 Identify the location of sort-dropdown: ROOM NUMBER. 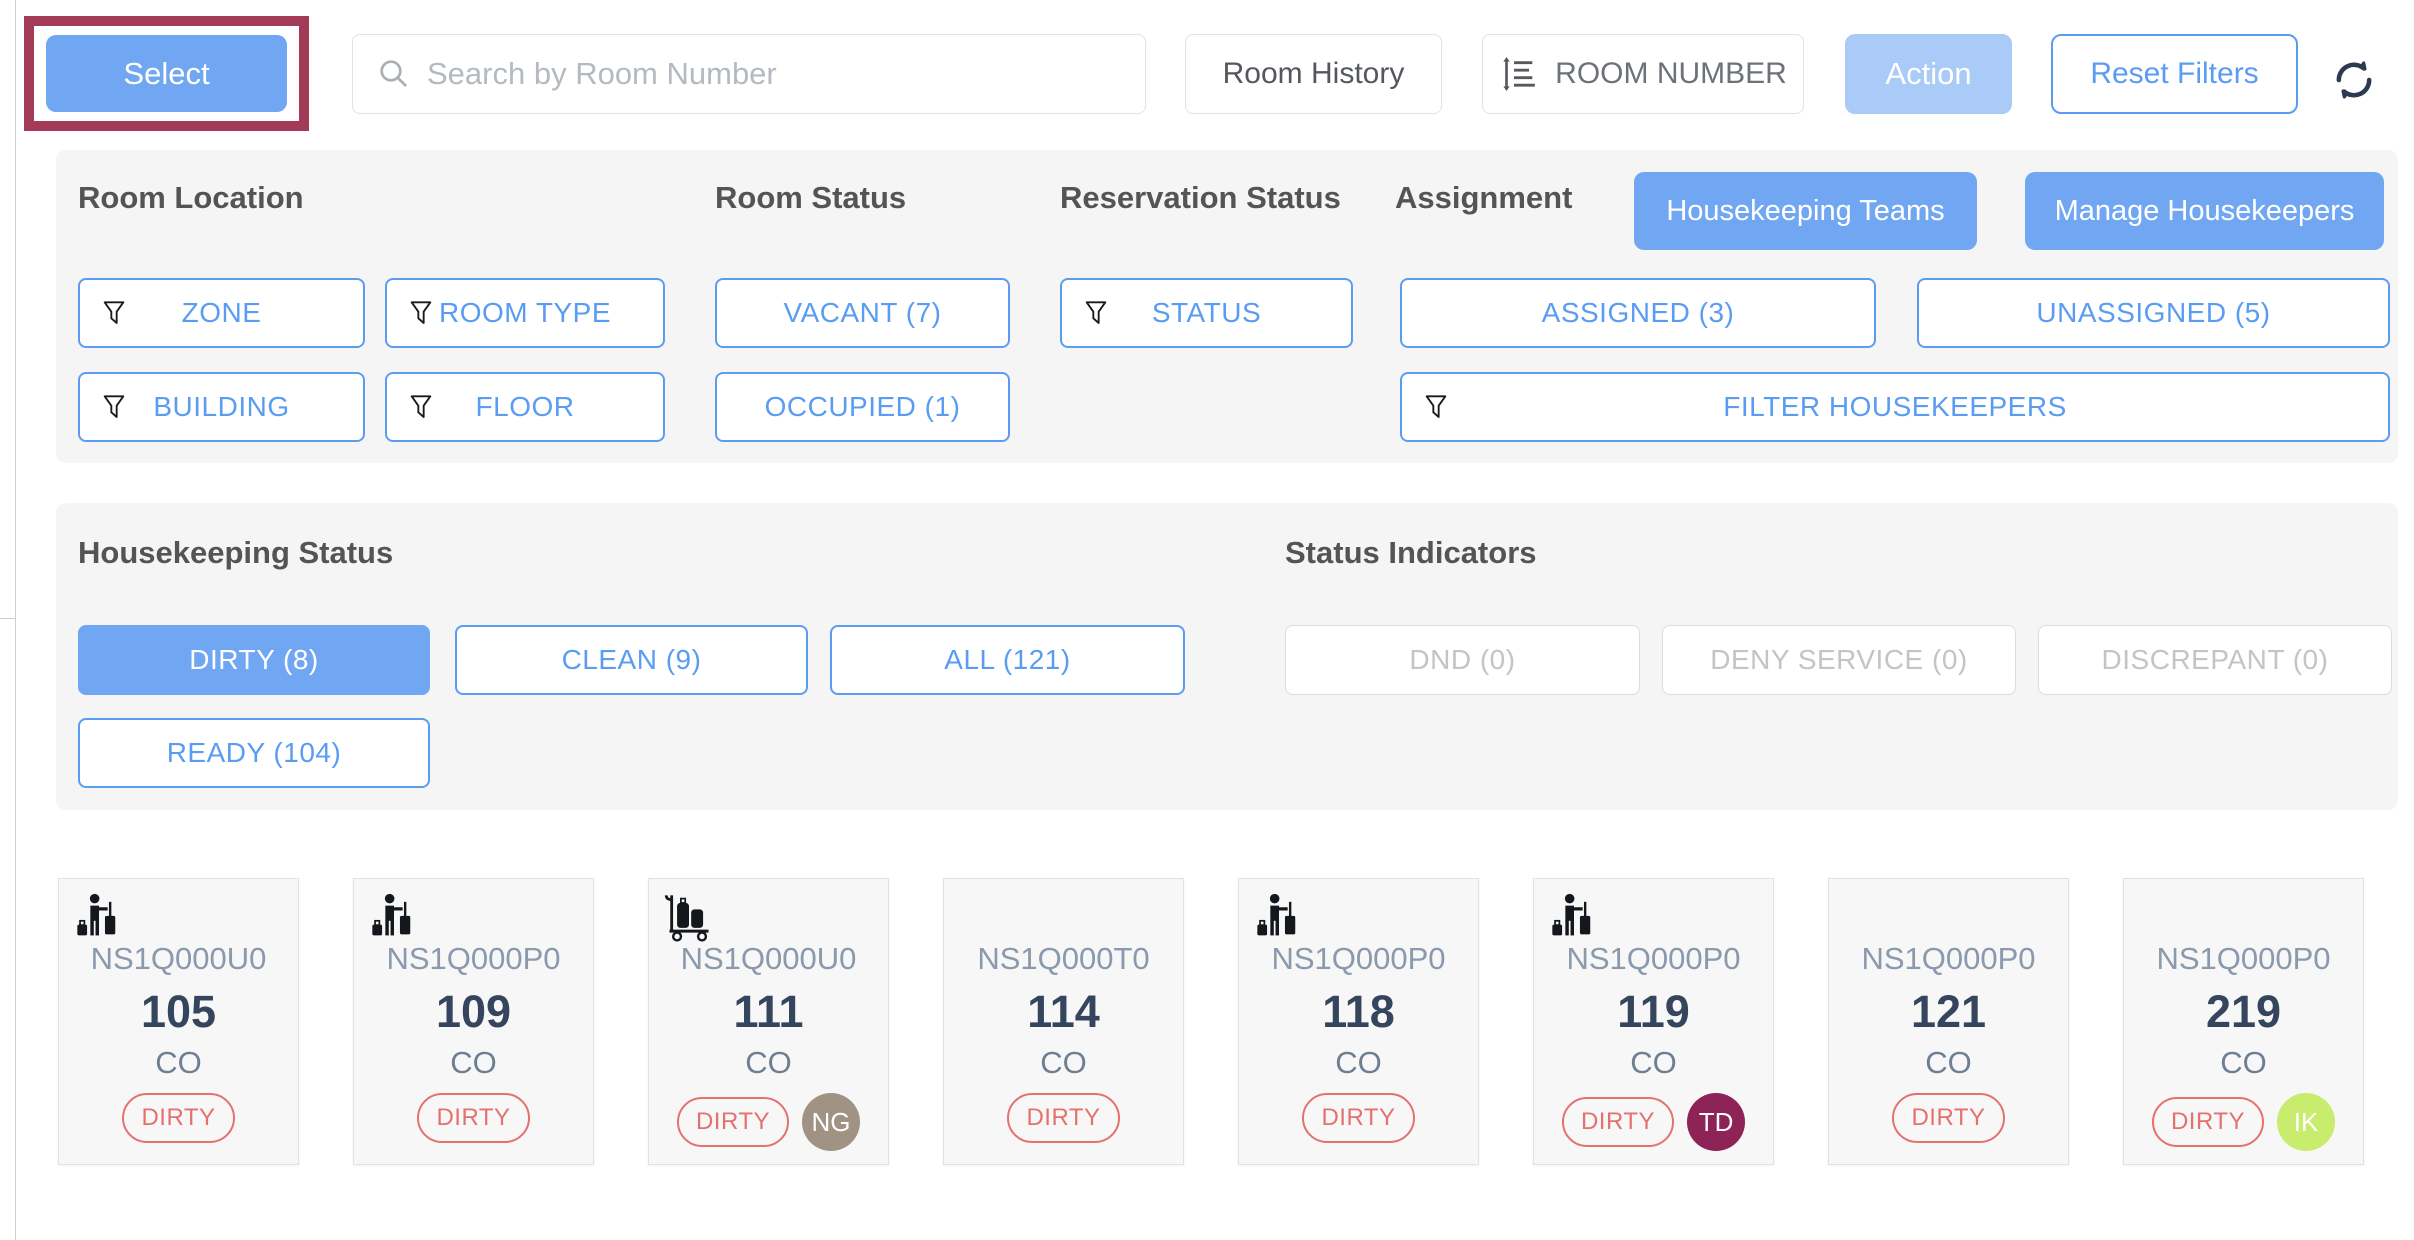
(1643, 74).